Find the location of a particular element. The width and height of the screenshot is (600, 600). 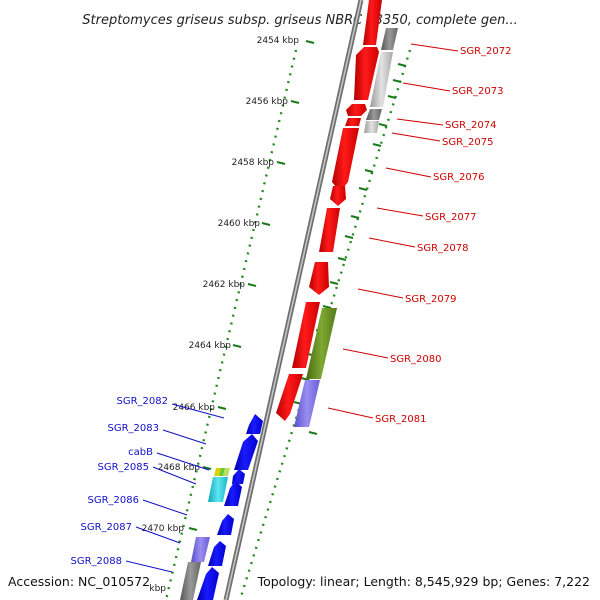

gene-arrow-sgr-2086 is located at coordinates (225, 524).